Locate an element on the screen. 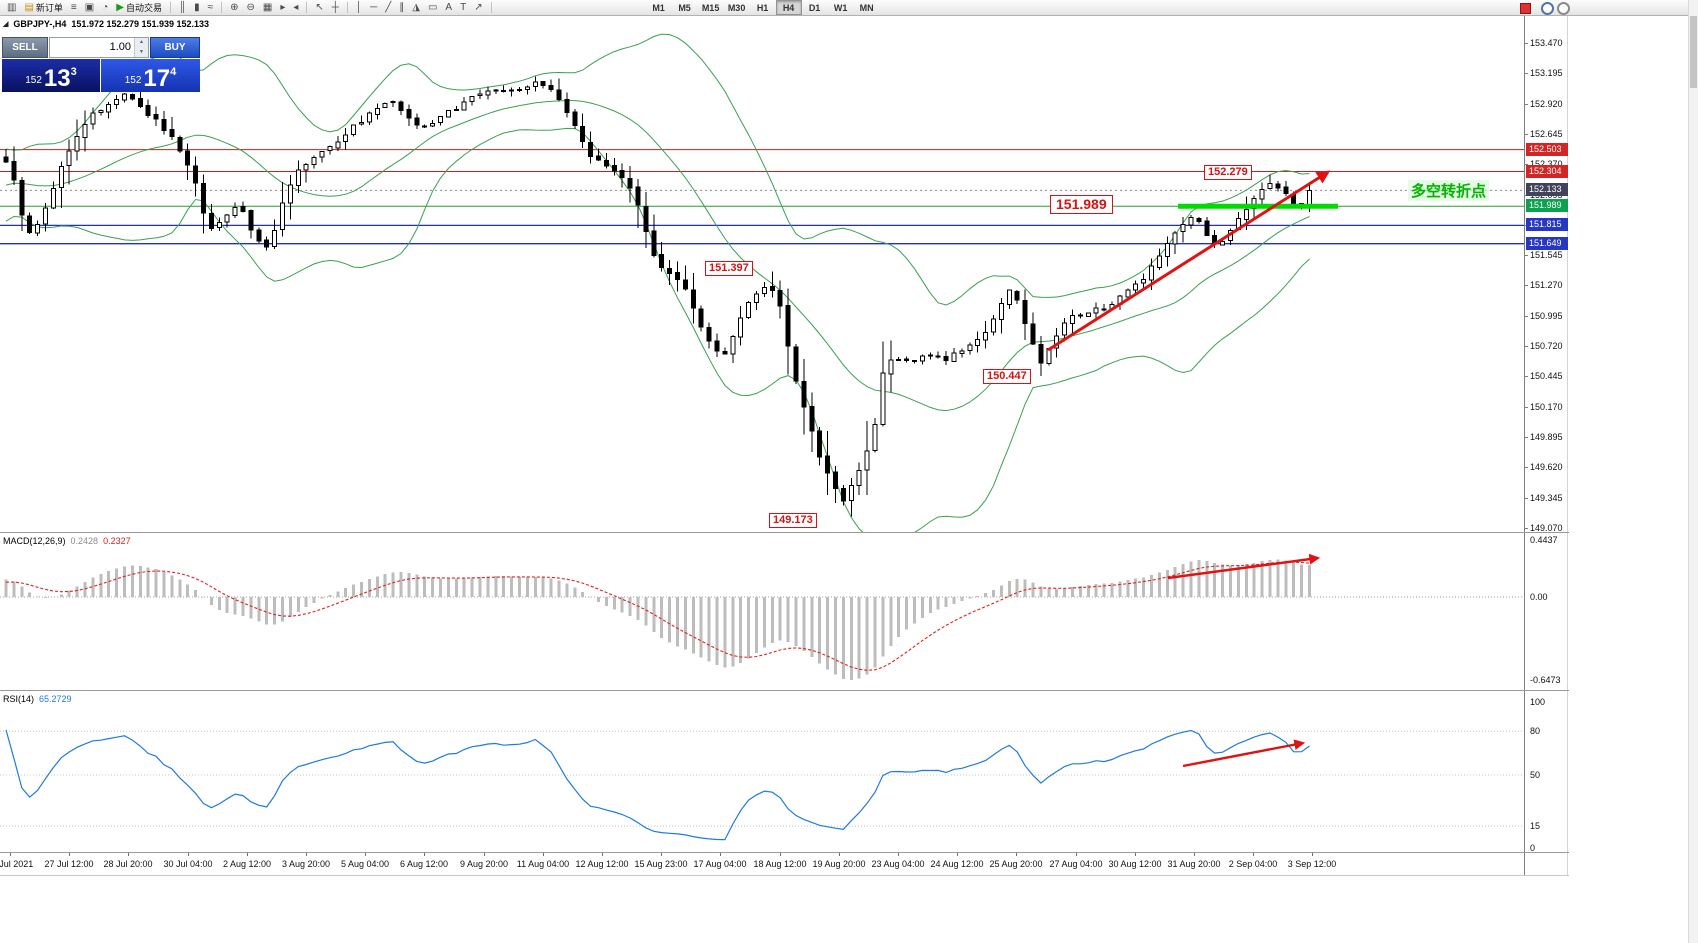 This screenshot has height=943, width=1698. bar-chart-button: ║ is located at coordinates (182, 8).